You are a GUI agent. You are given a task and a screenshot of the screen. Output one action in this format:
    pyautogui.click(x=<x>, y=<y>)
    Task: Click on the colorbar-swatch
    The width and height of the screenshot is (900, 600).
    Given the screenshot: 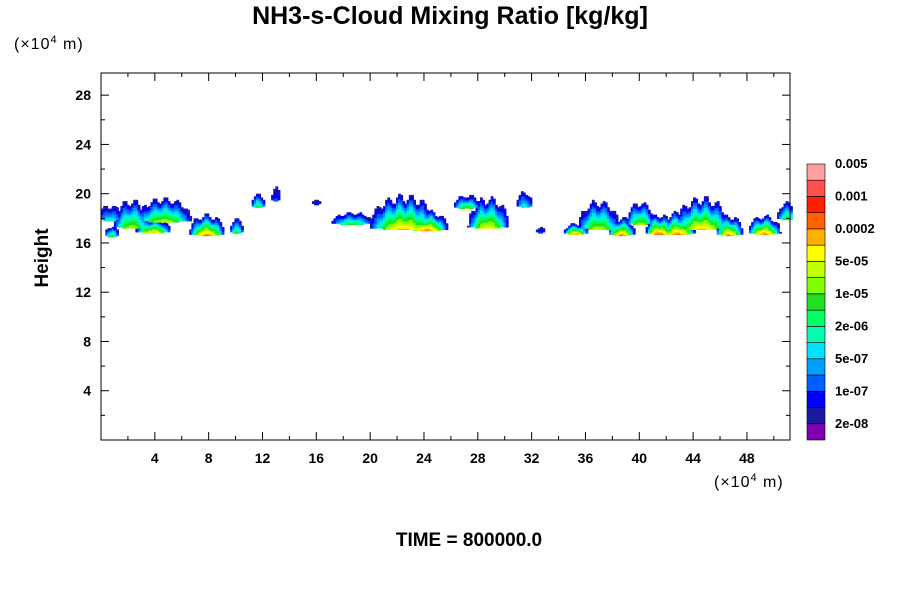 What is the action you would take?
    pyautogui.click(x=816, y=399)
    